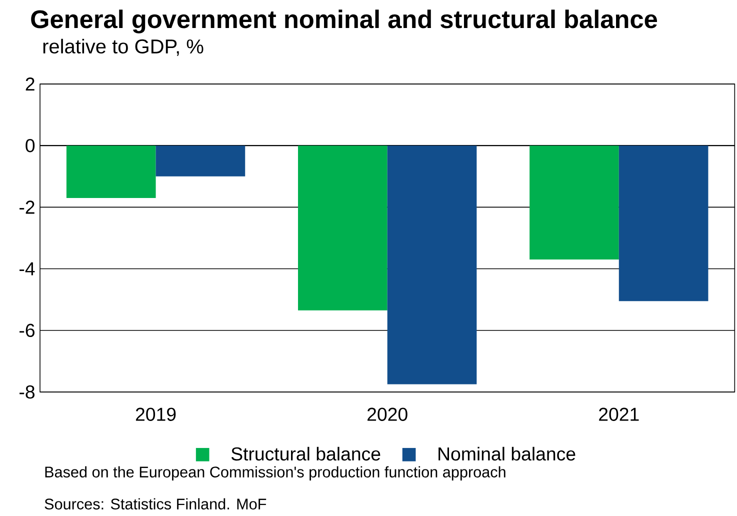 The image size is (737, 516). I want to click on x-tick-label: 2021, so click(619, 414).